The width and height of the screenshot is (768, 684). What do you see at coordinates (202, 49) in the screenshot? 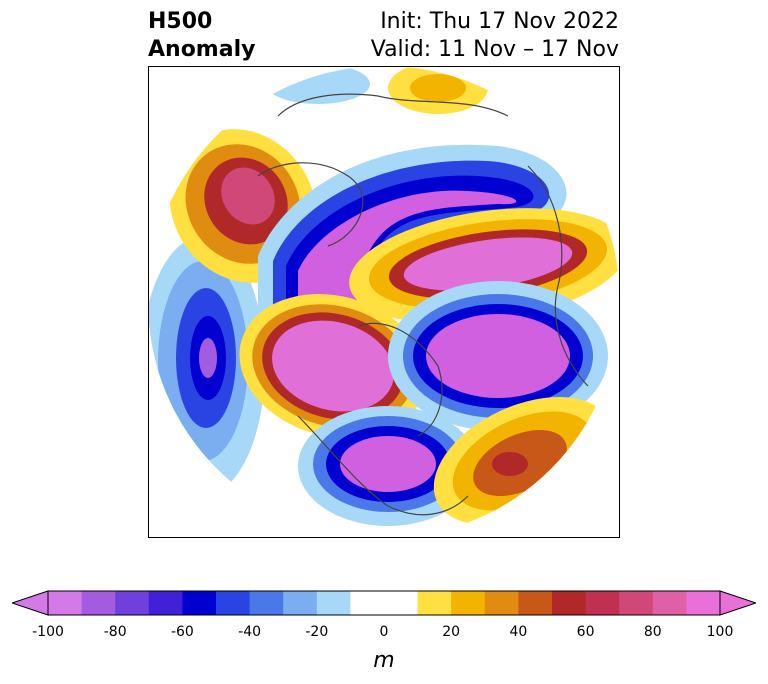
I see `title-field: Anomaly` at bounding box center [202, 49].